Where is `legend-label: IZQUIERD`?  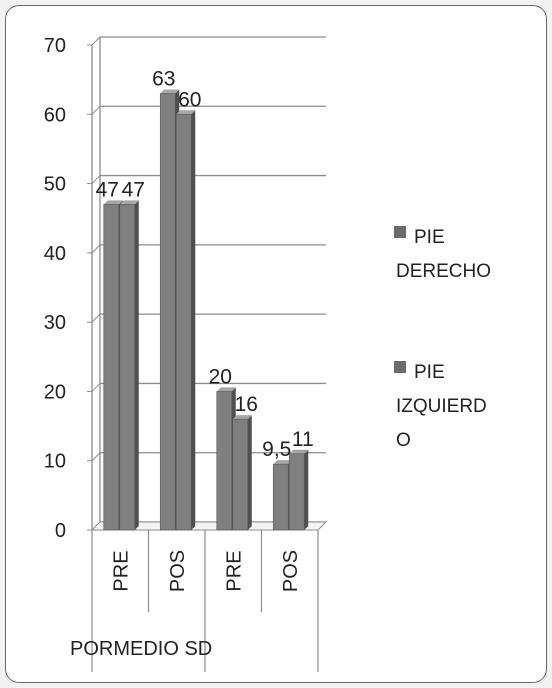
legend-label: IZQUIERD is located at coordinates (441, 406).